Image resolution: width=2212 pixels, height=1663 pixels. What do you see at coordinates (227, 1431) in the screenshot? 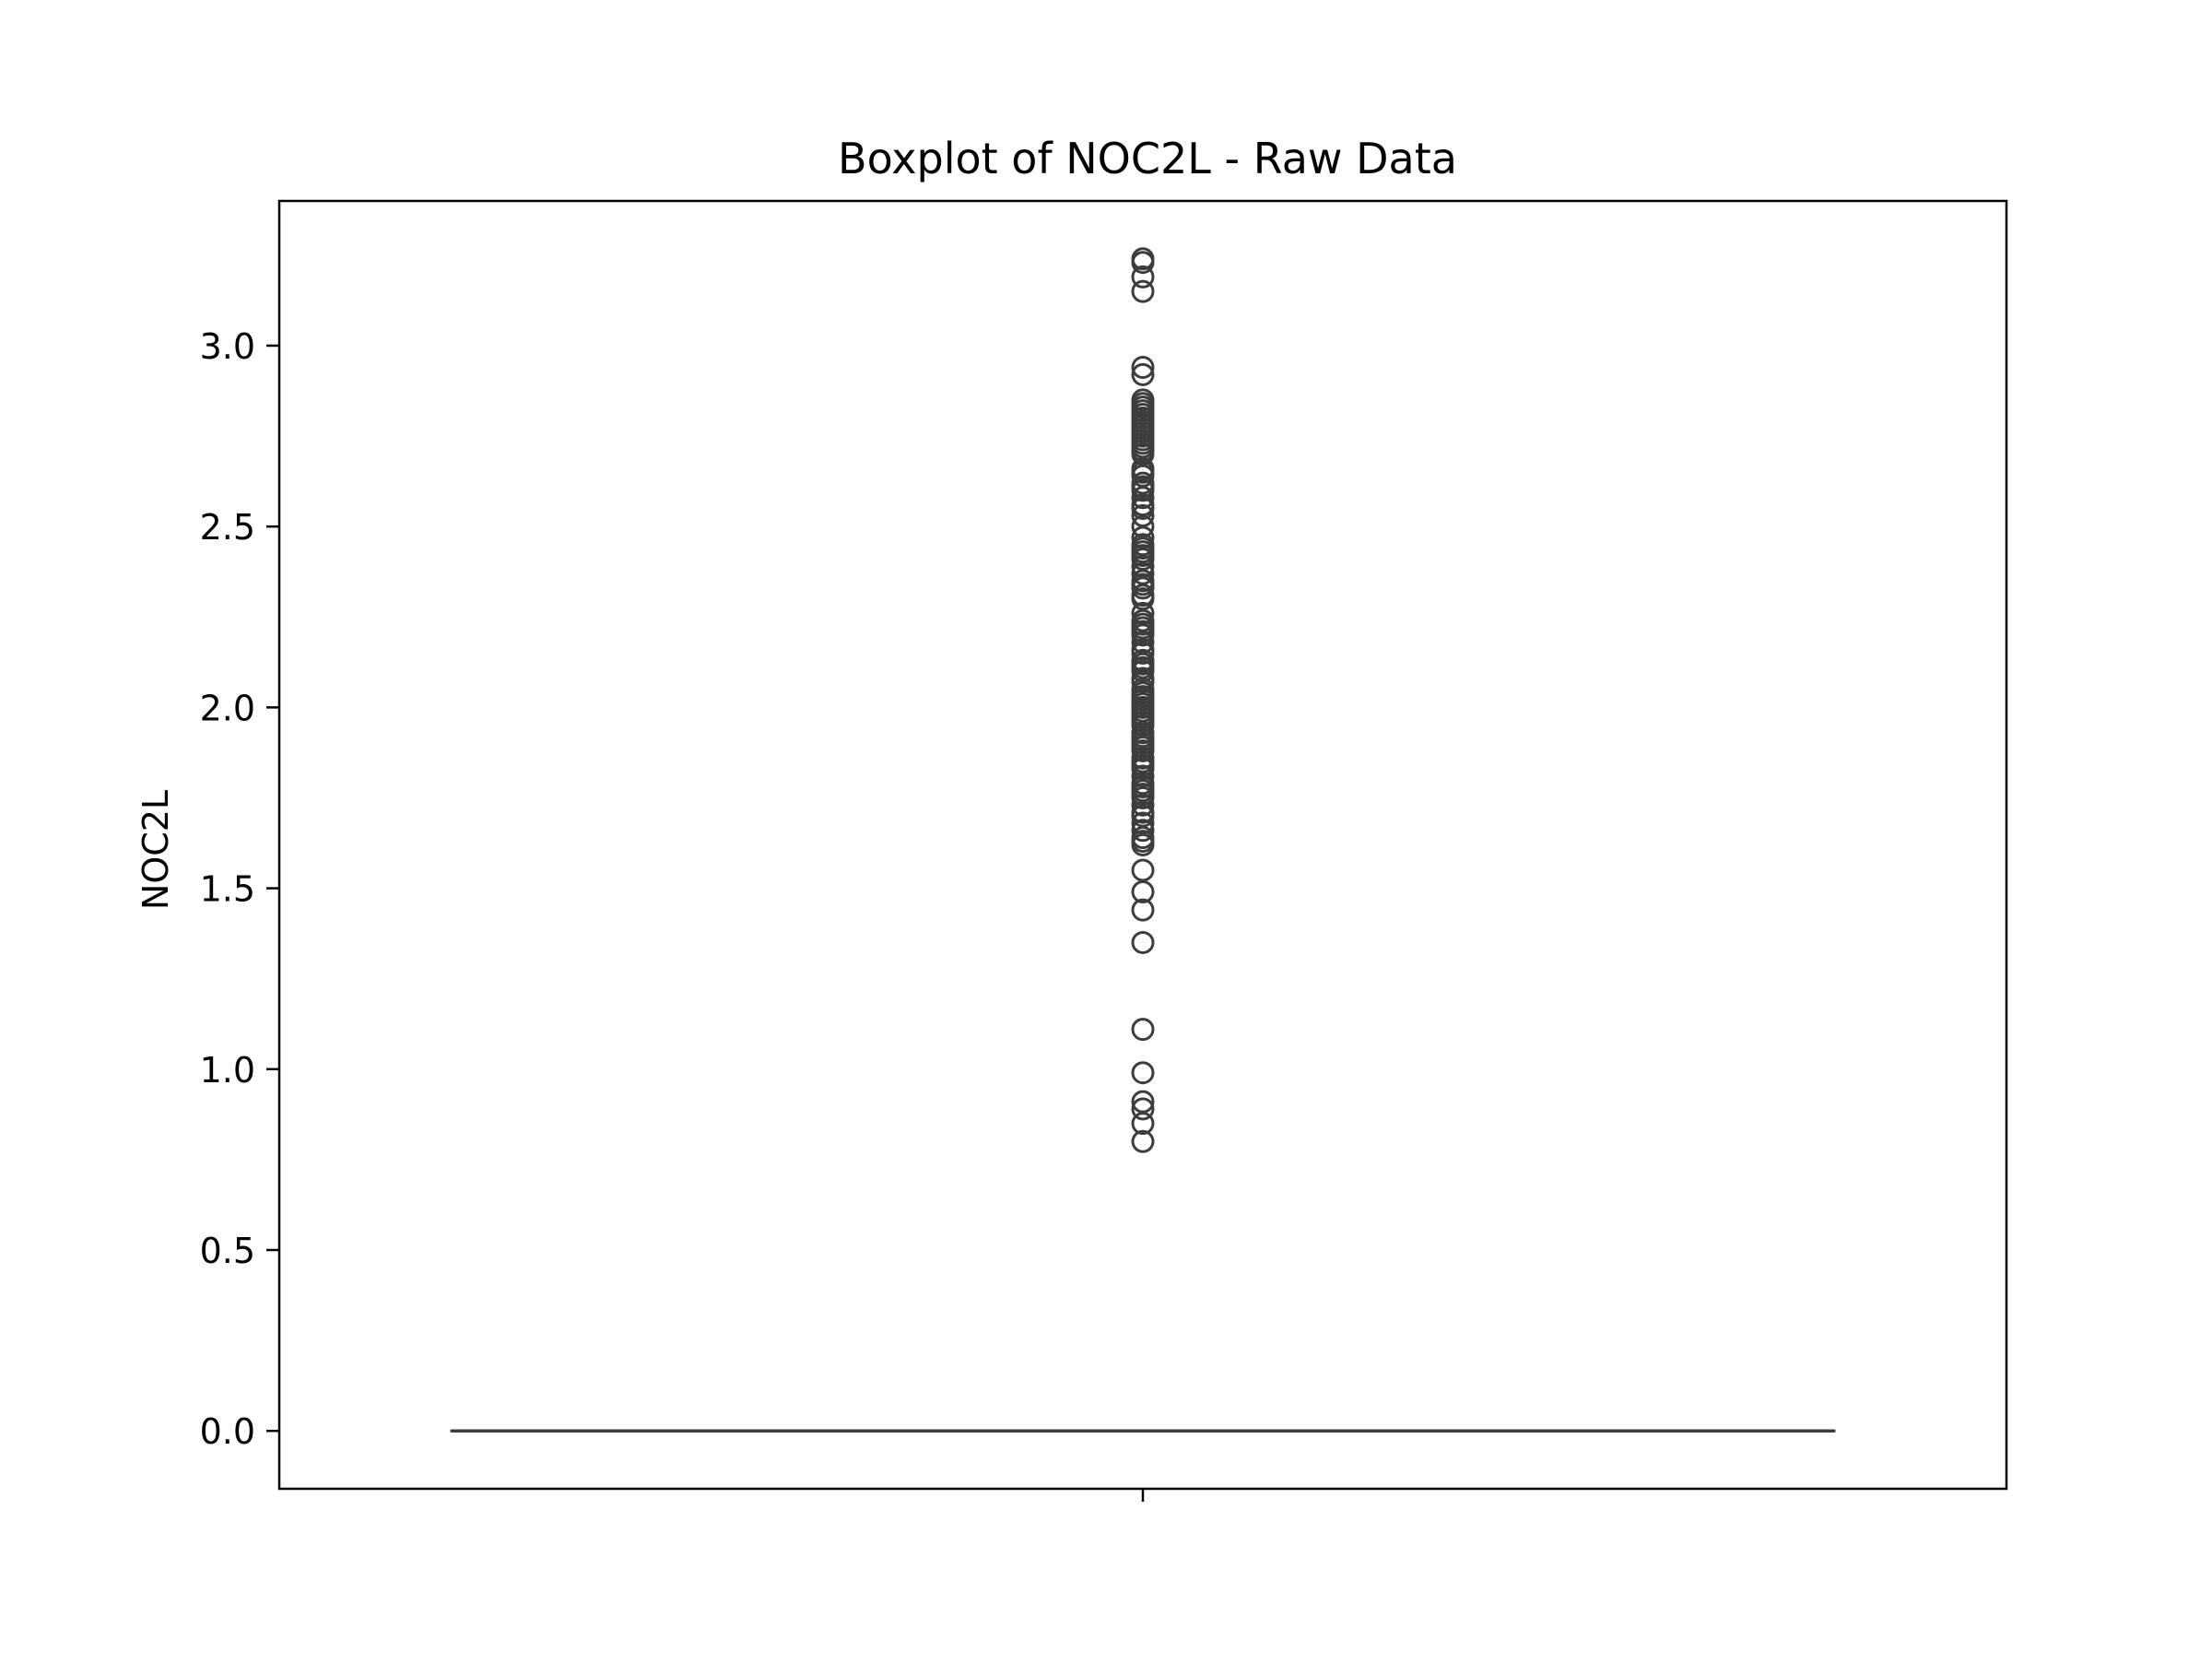
I see `y-tick-label: 0.0` at bounding box center [227, 1431].